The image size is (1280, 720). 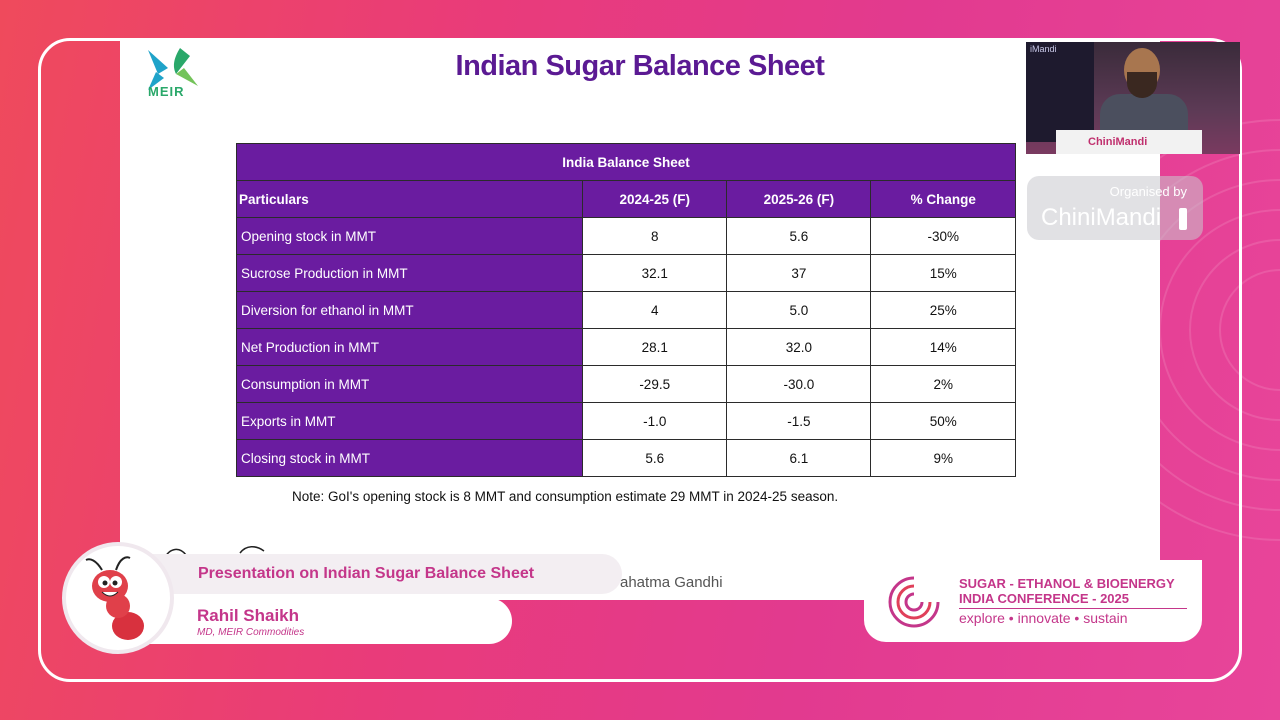 I want to click on row-value: 14%, so click(x=943, y=347).